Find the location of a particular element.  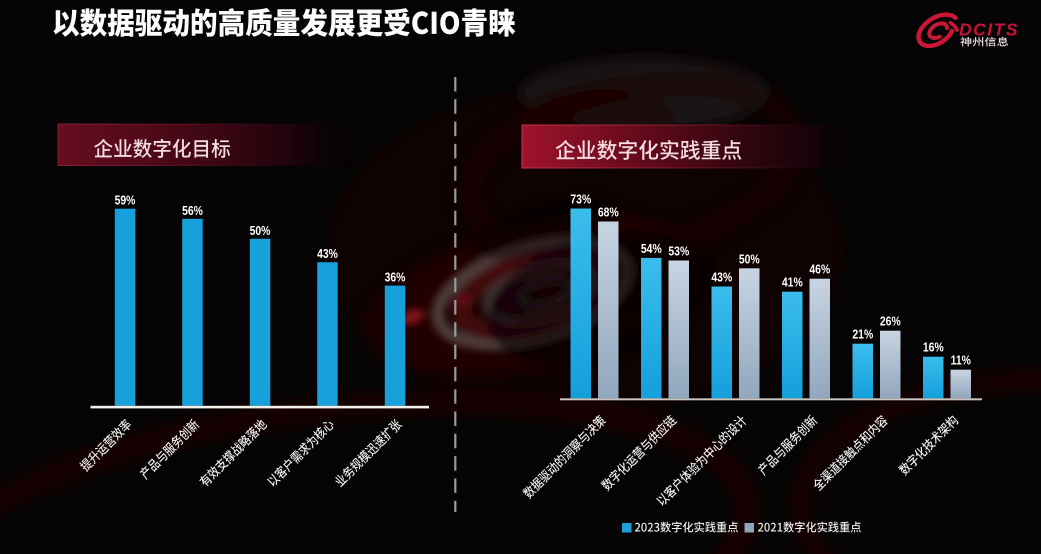

svg-text: DCITS is located at coordinates (989, 30).